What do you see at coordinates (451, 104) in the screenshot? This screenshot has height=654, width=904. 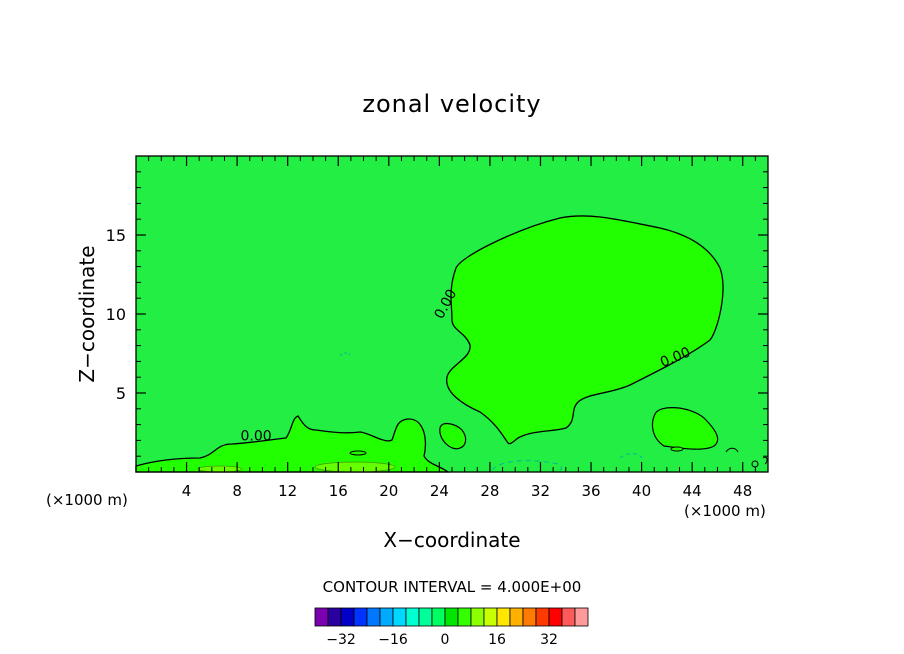 I see `chart-title: zonal velocity` at bounding box center [451, 104].